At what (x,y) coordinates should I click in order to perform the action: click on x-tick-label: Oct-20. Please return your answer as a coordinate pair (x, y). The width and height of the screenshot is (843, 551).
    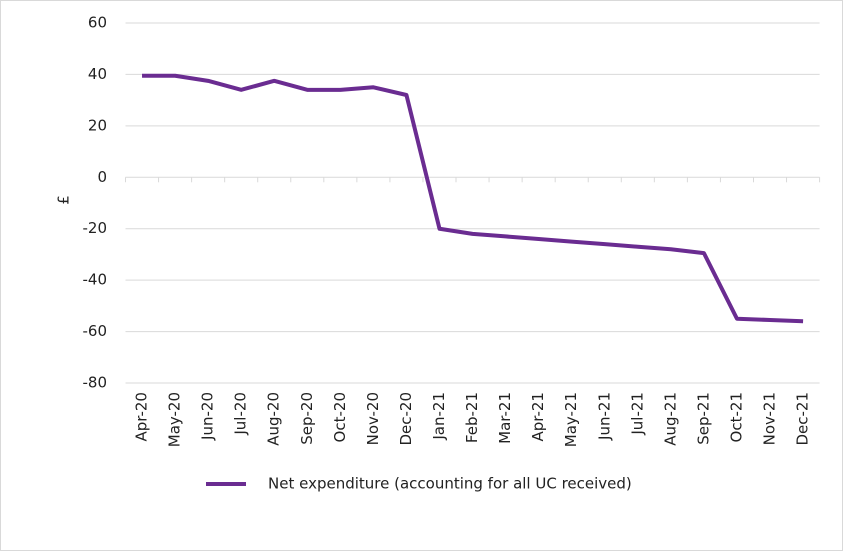
    Looking at the image, I should click on (340, 417).